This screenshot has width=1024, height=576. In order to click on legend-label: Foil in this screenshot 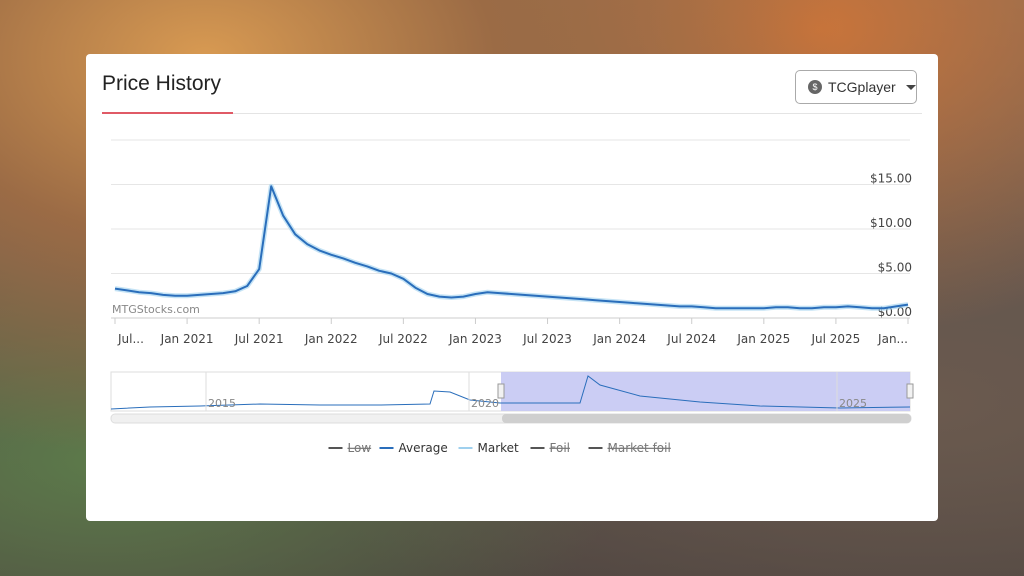, I will do `click(560, 448)`.